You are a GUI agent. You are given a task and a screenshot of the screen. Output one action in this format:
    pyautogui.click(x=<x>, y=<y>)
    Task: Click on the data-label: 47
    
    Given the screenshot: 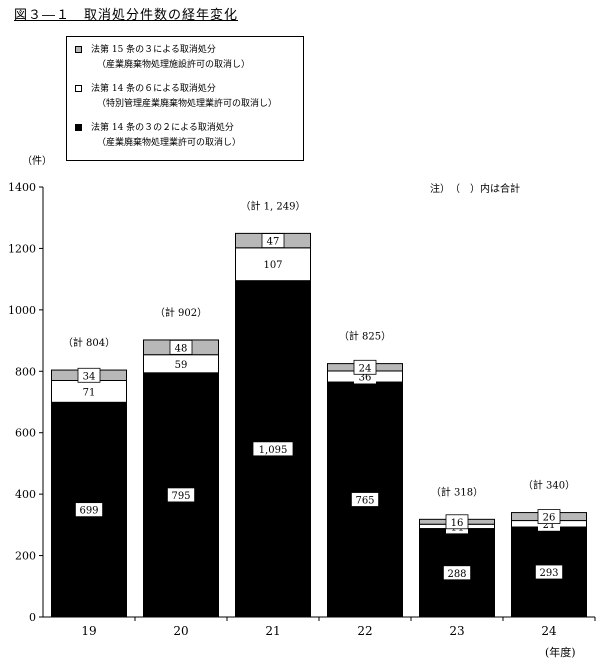 What is the action you would take?
    pyautogui.click(x=273, y=242)
    